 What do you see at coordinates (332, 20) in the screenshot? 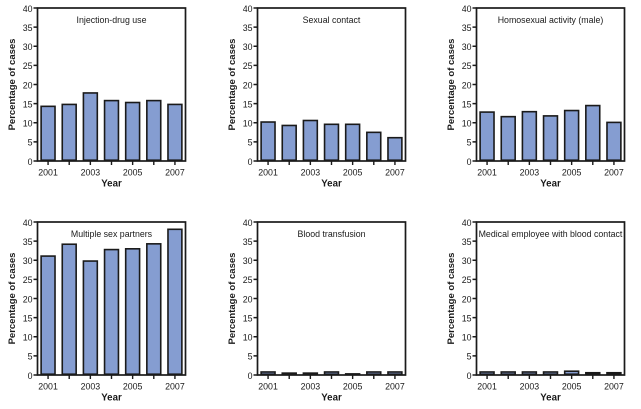
I see `svg-text: Sexual contact` at bounding box center [332, 20].